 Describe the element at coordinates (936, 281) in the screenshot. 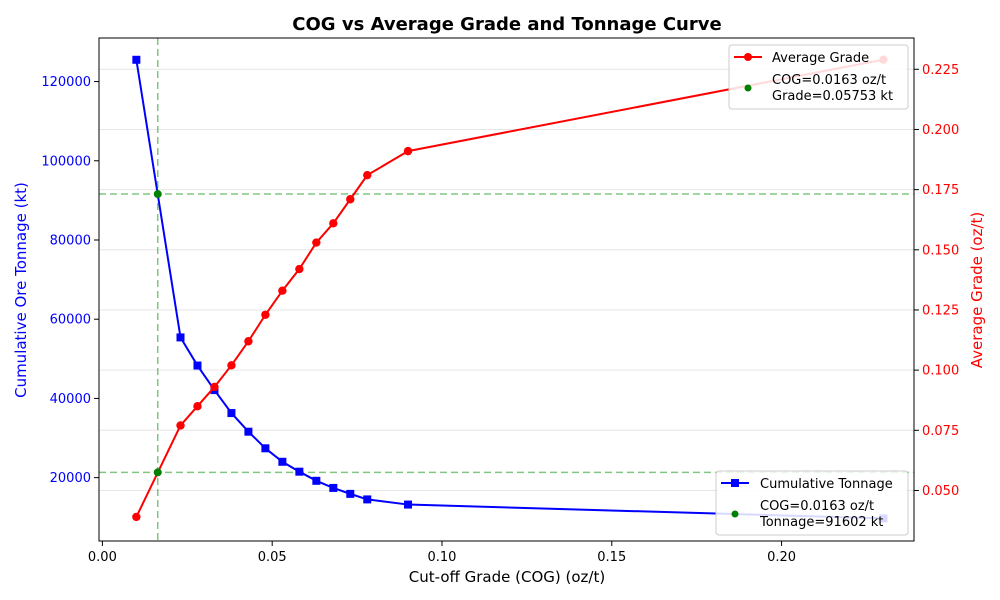

I see `y-right-axis: 0.050 0.075 0.100 0.125 0.150 0.175 0.200 0.225` at that location.